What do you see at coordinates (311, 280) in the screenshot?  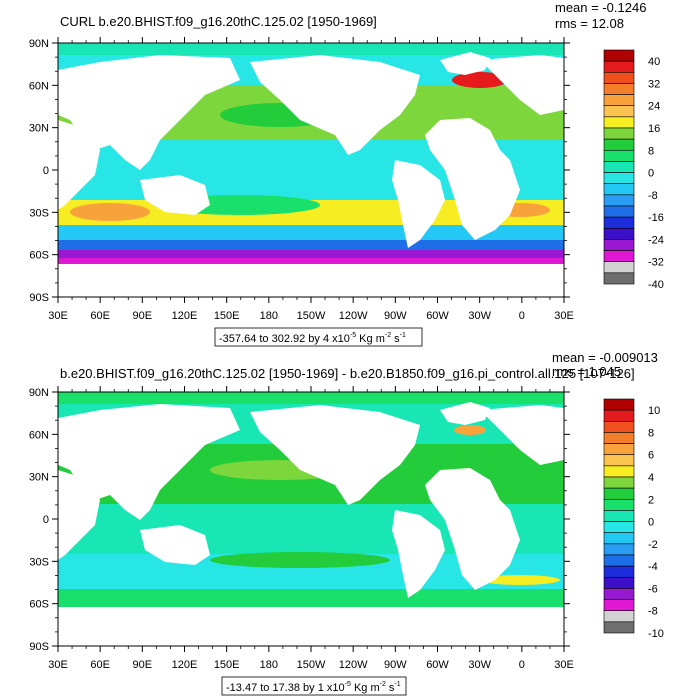 I see `panel-top-land-antarctica` at bounding box center [311, 280].